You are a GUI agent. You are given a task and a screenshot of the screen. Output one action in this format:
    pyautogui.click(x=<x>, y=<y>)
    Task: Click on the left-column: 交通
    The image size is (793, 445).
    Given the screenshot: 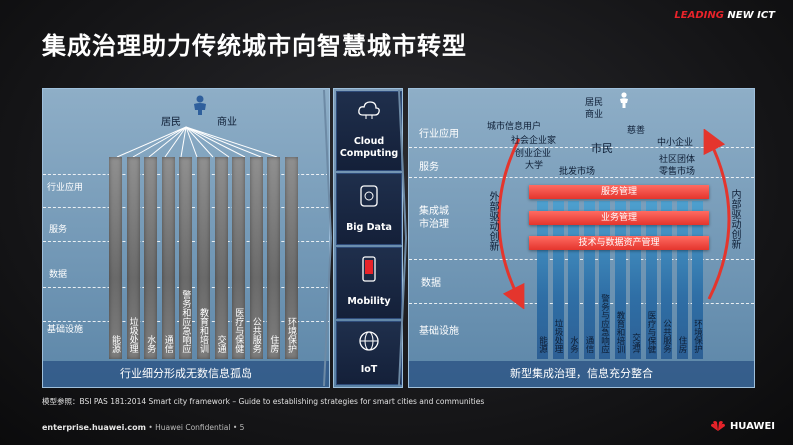 What is the action you would take?
    pyautogui.click(x=221, y=258)
    